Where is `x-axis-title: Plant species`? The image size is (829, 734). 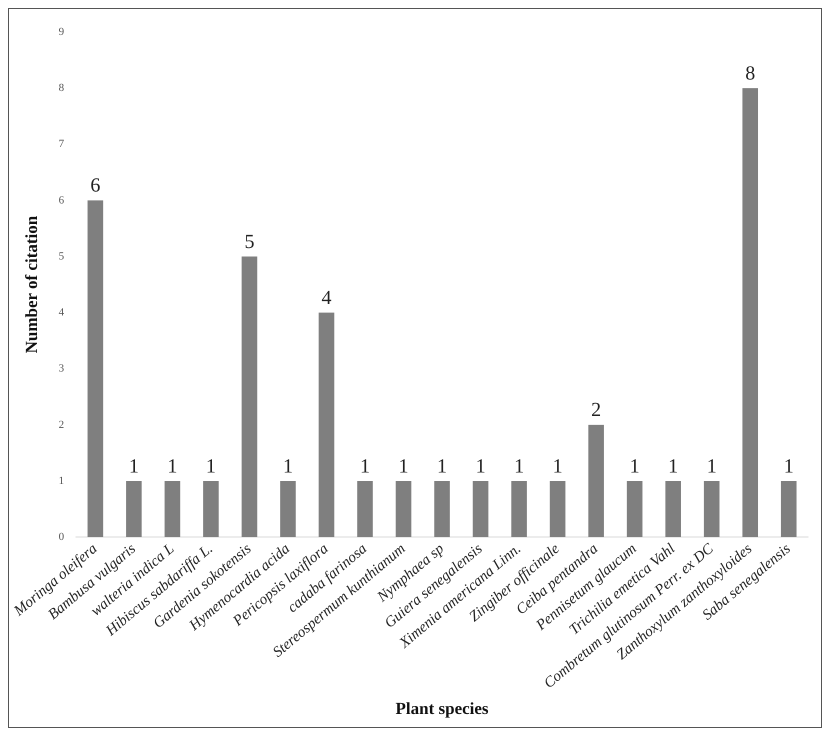
x-axis-title: Plant species is located at coordinates (442, 708).